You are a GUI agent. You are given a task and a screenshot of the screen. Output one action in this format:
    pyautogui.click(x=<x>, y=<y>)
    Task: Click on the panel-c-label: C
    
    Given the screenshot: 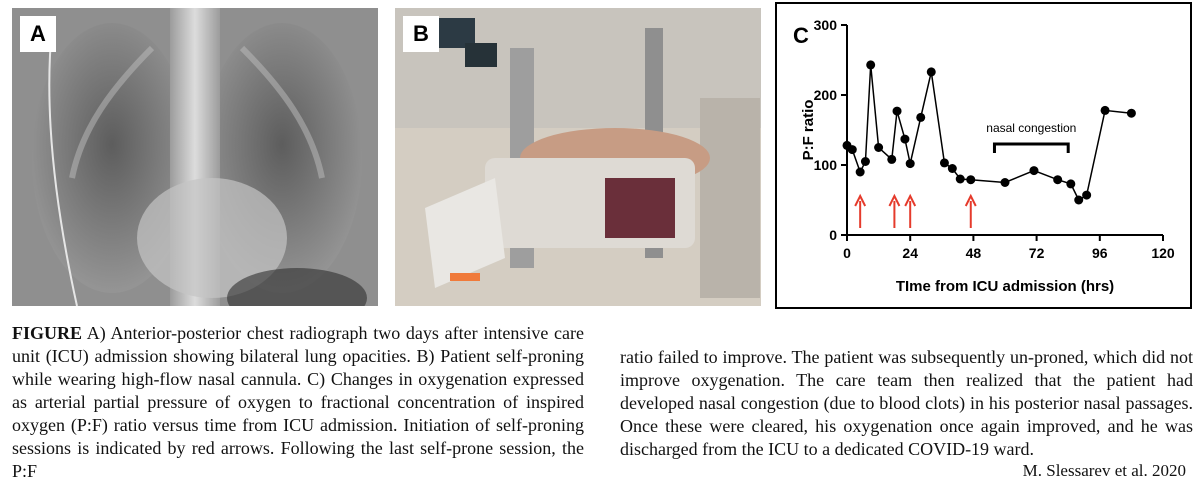 What is the action you would take?
    pyautogui.click(x=801, y=35)
    